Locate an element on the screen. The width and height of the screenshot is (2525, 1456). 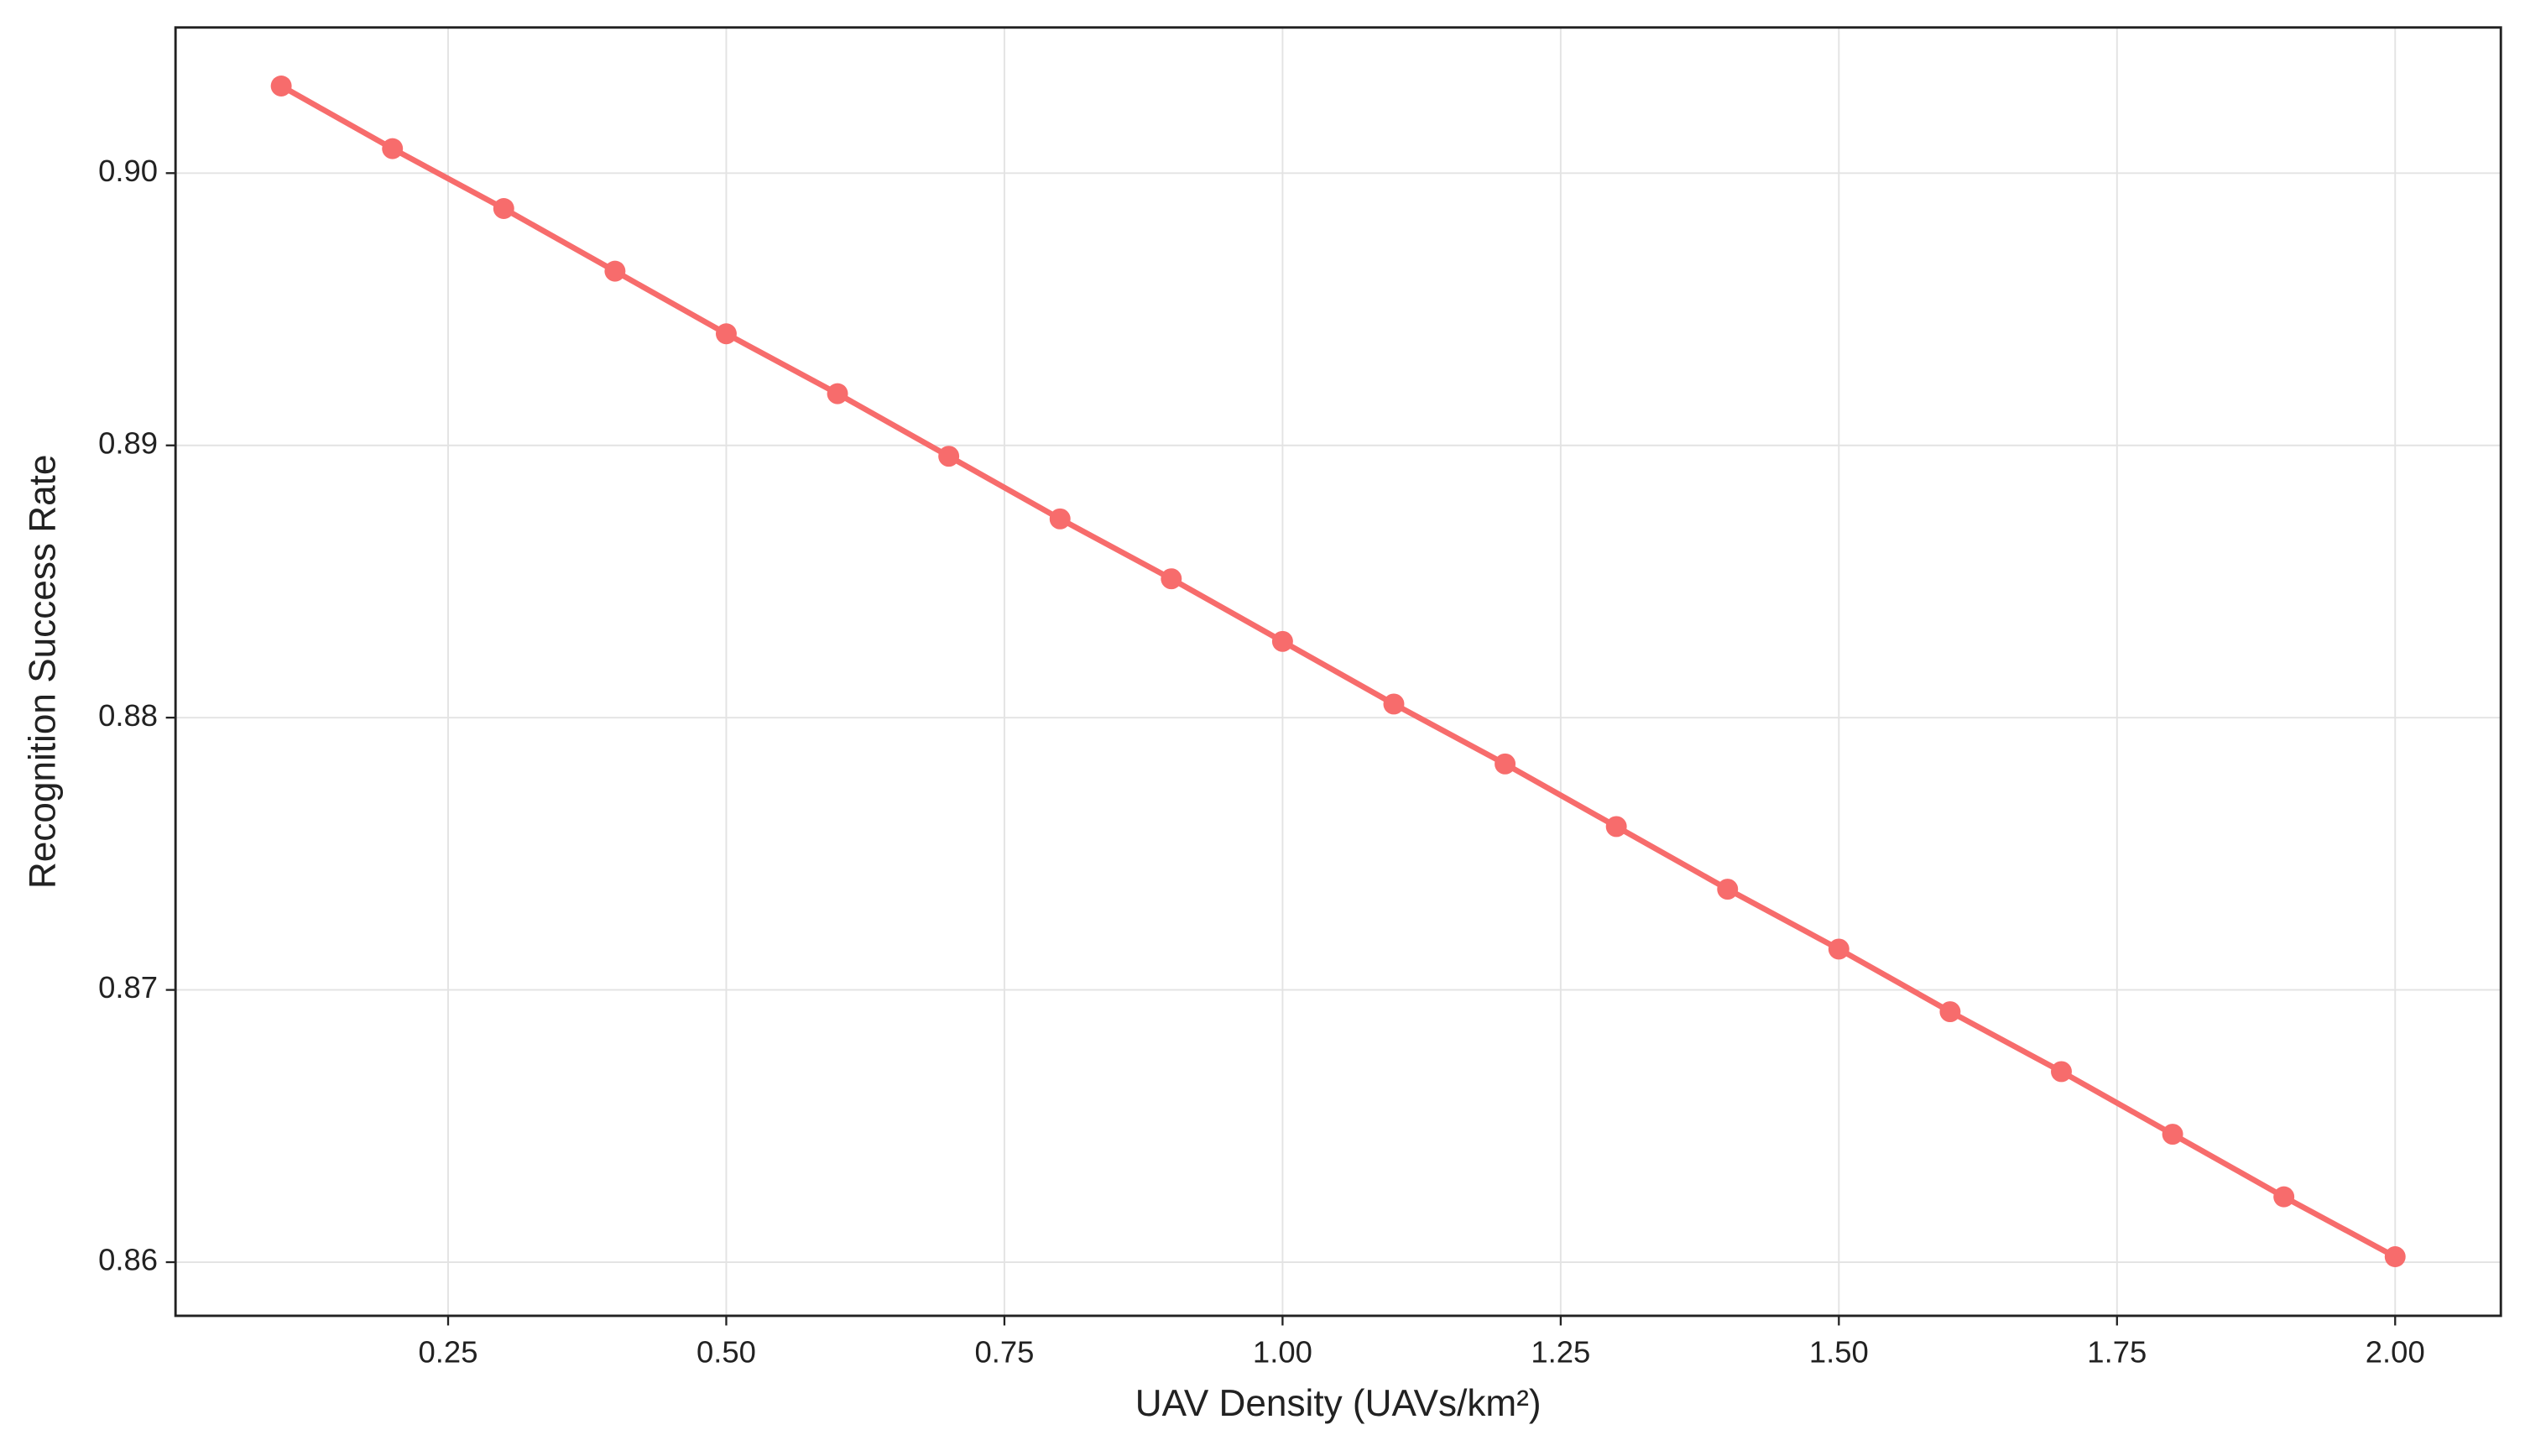
x-tick-label: 1.50 is located at coordinates (1839, 1352).